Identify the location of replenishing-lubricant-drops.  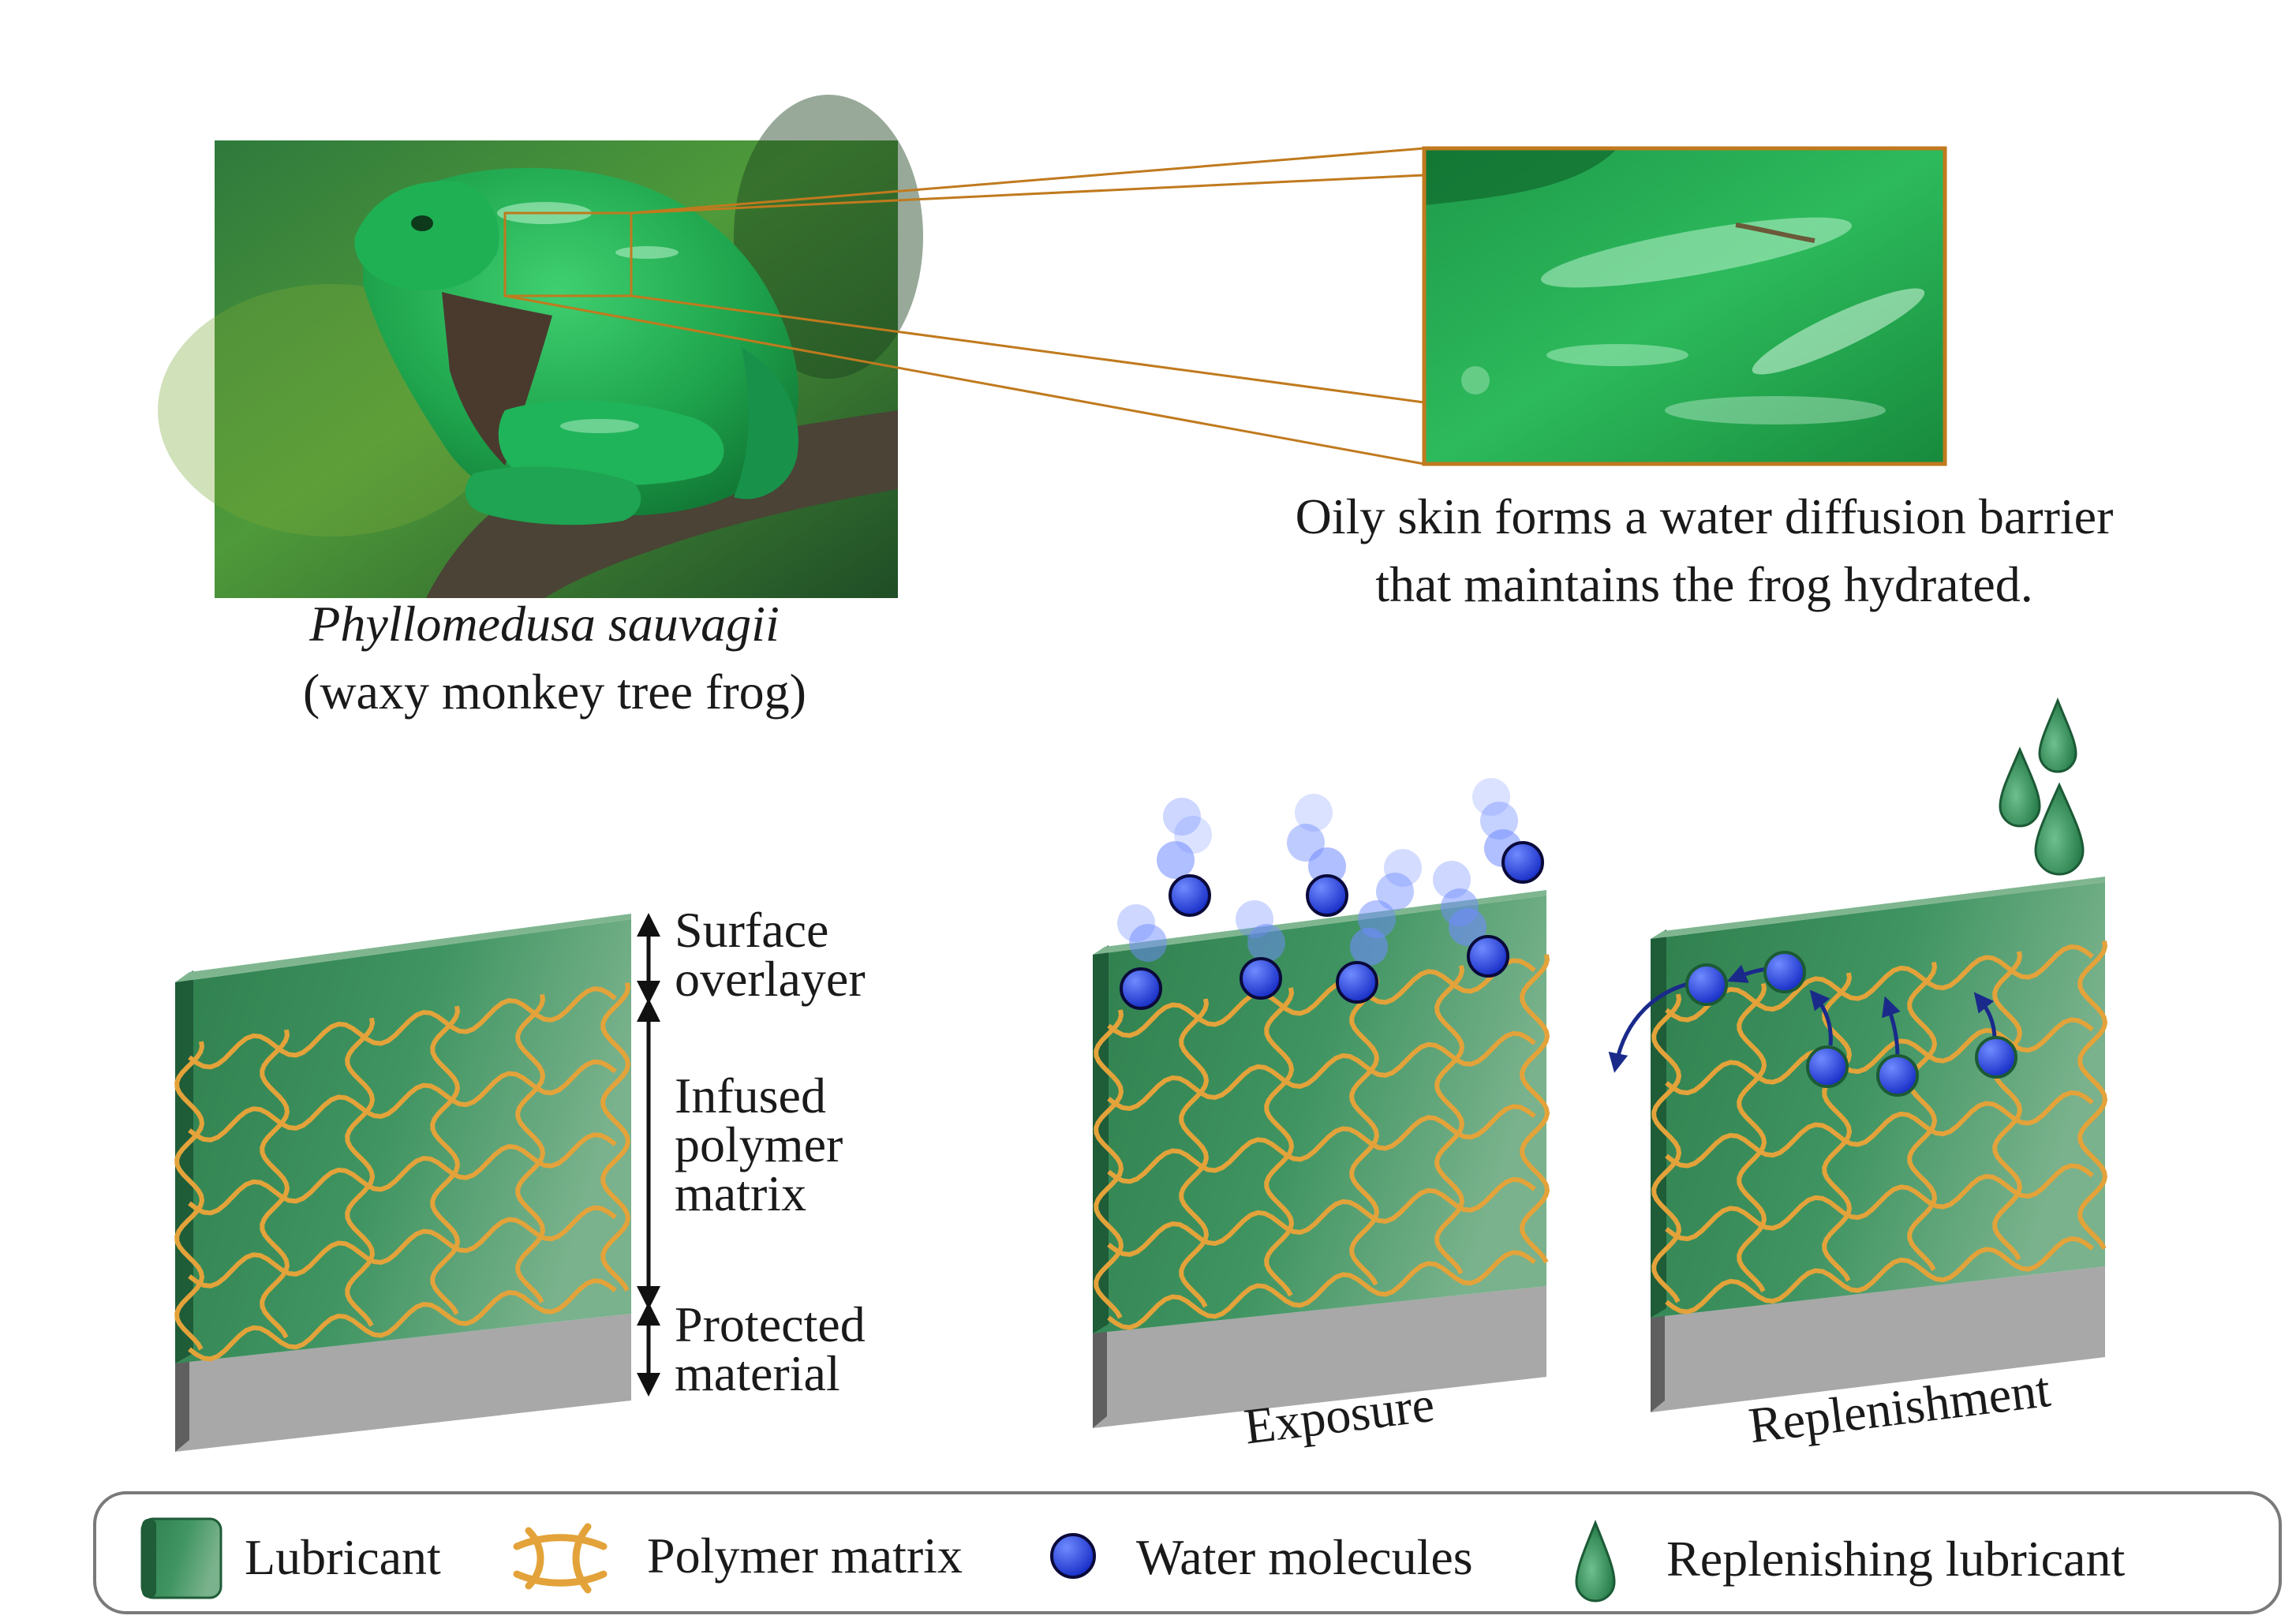
(2042, 786).